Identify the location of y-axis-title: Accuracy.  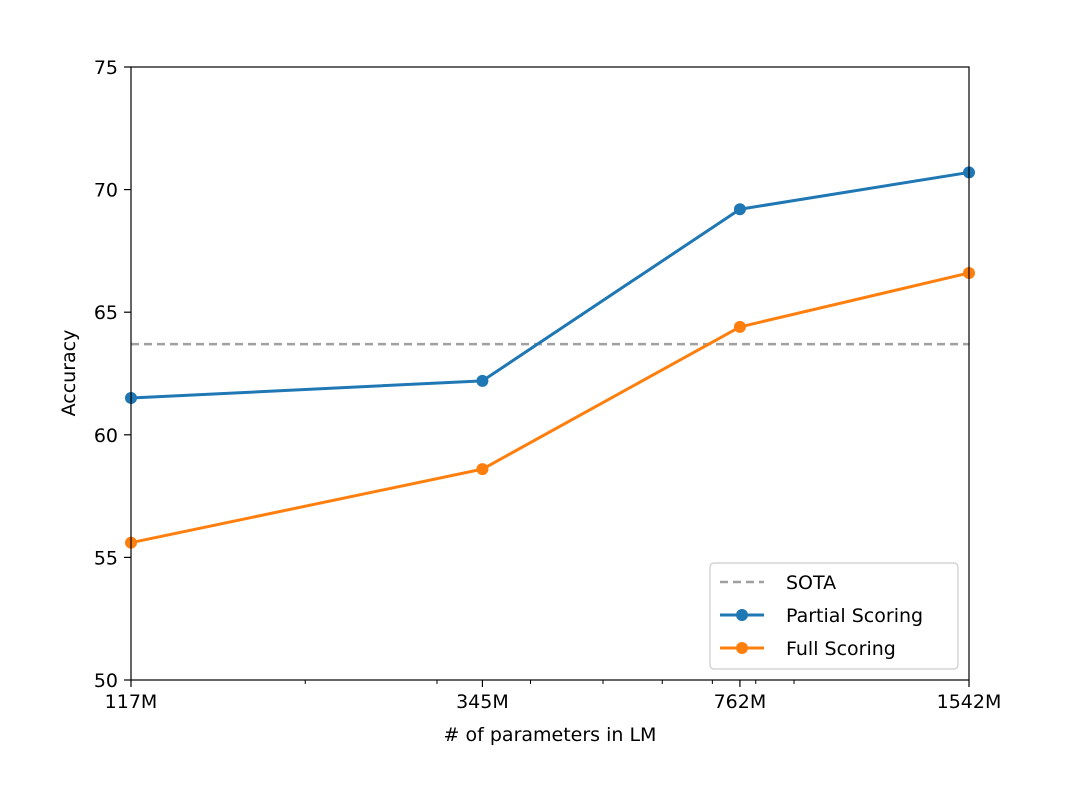
(69, 373).